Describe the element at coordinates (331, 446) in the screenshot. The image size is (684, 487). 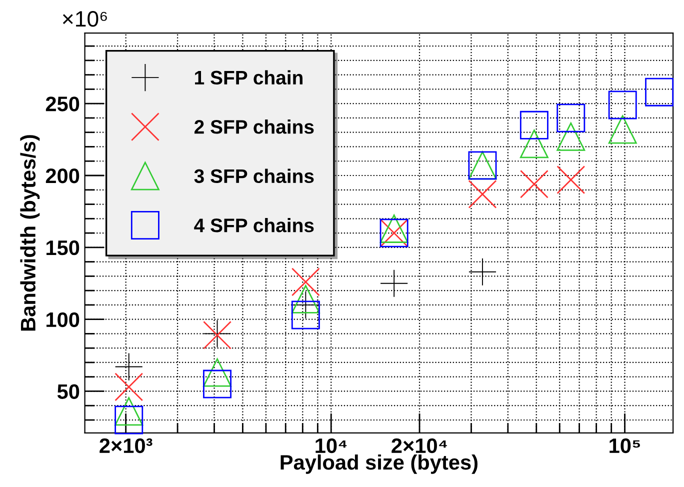
I see `x-tick-label: 10⁴` at that location.